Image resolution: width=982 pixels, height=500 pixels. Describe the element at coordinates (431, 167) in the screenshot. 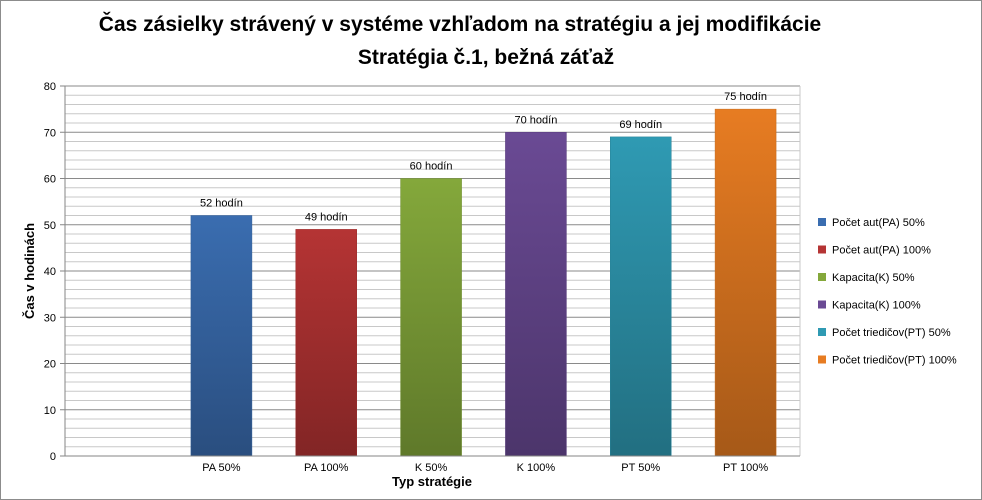

I see `data-label: 60 hodín` at that location.